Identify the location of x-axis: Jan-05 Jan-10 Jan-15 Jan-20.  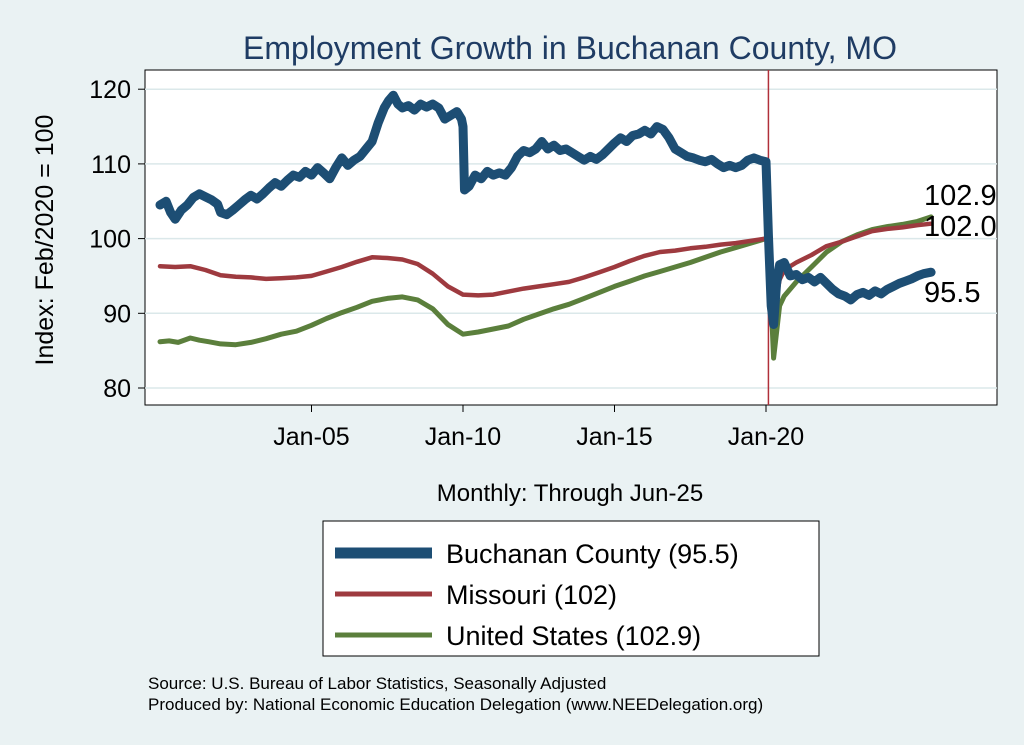
(538, 428).